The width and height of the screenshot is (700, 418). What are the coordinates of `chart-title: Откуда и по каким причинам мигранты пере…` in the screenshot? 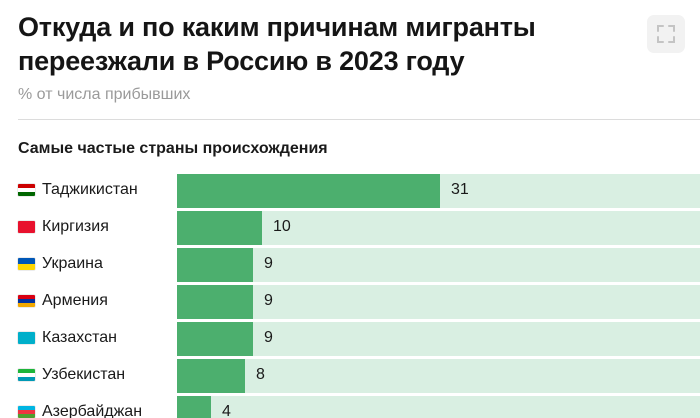 It's located at (277, 44).